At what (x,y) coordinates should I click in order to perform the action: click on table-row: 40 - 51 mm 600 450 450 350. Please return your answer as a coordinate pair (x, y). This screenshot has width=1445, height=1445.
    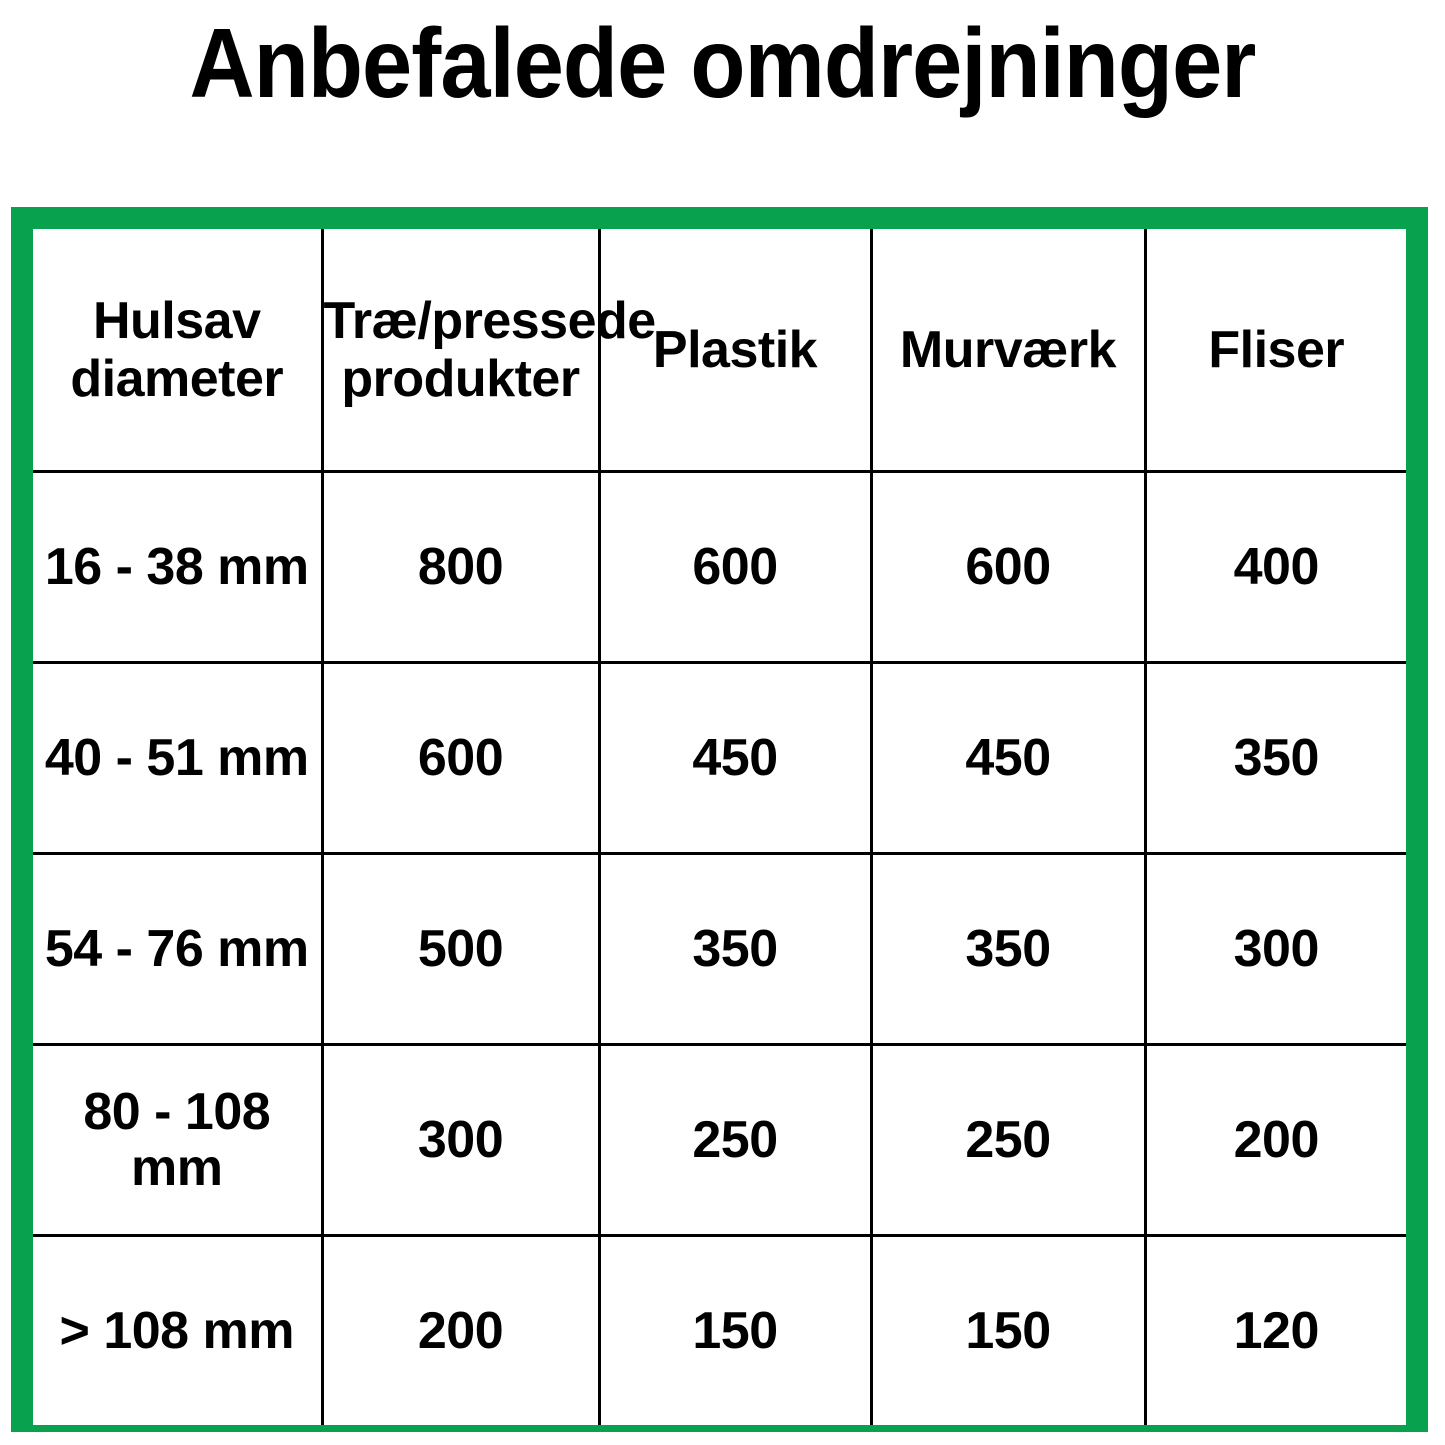
    Looking at the image, I should click on (719, 758).